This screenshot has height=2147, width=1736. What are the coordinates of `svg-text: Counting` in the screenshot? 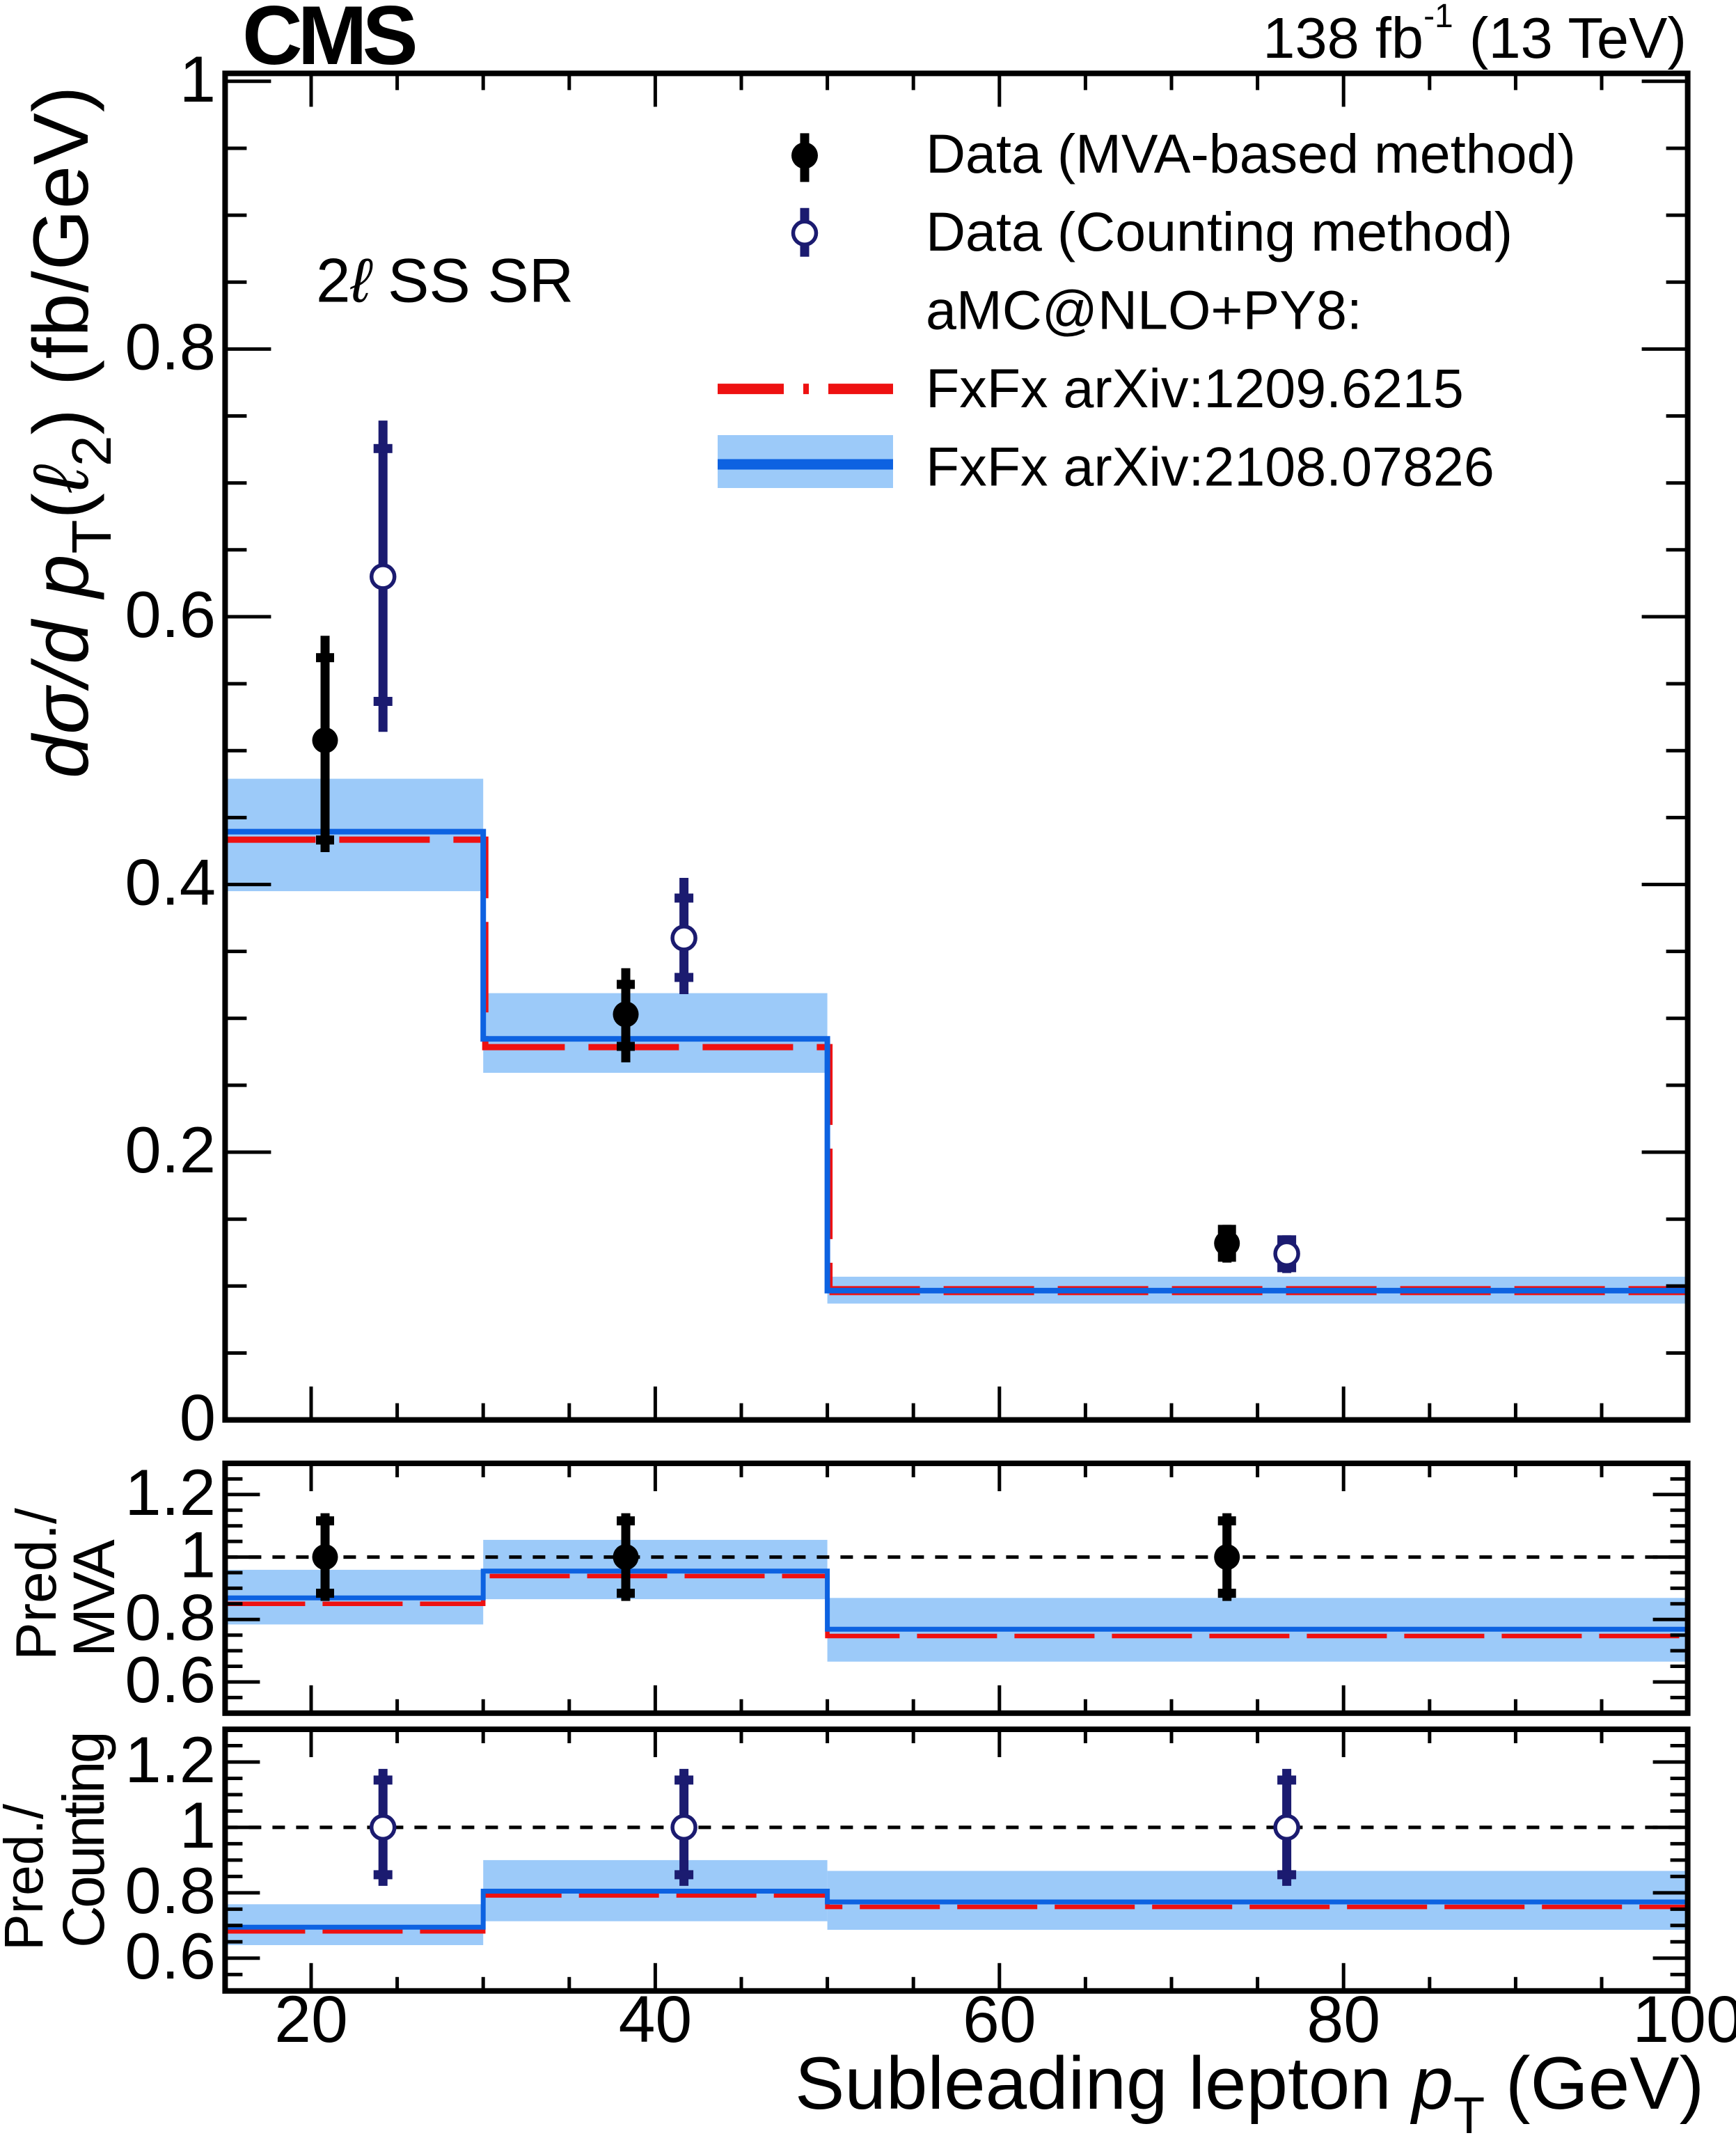 It's located at (84, 1840).